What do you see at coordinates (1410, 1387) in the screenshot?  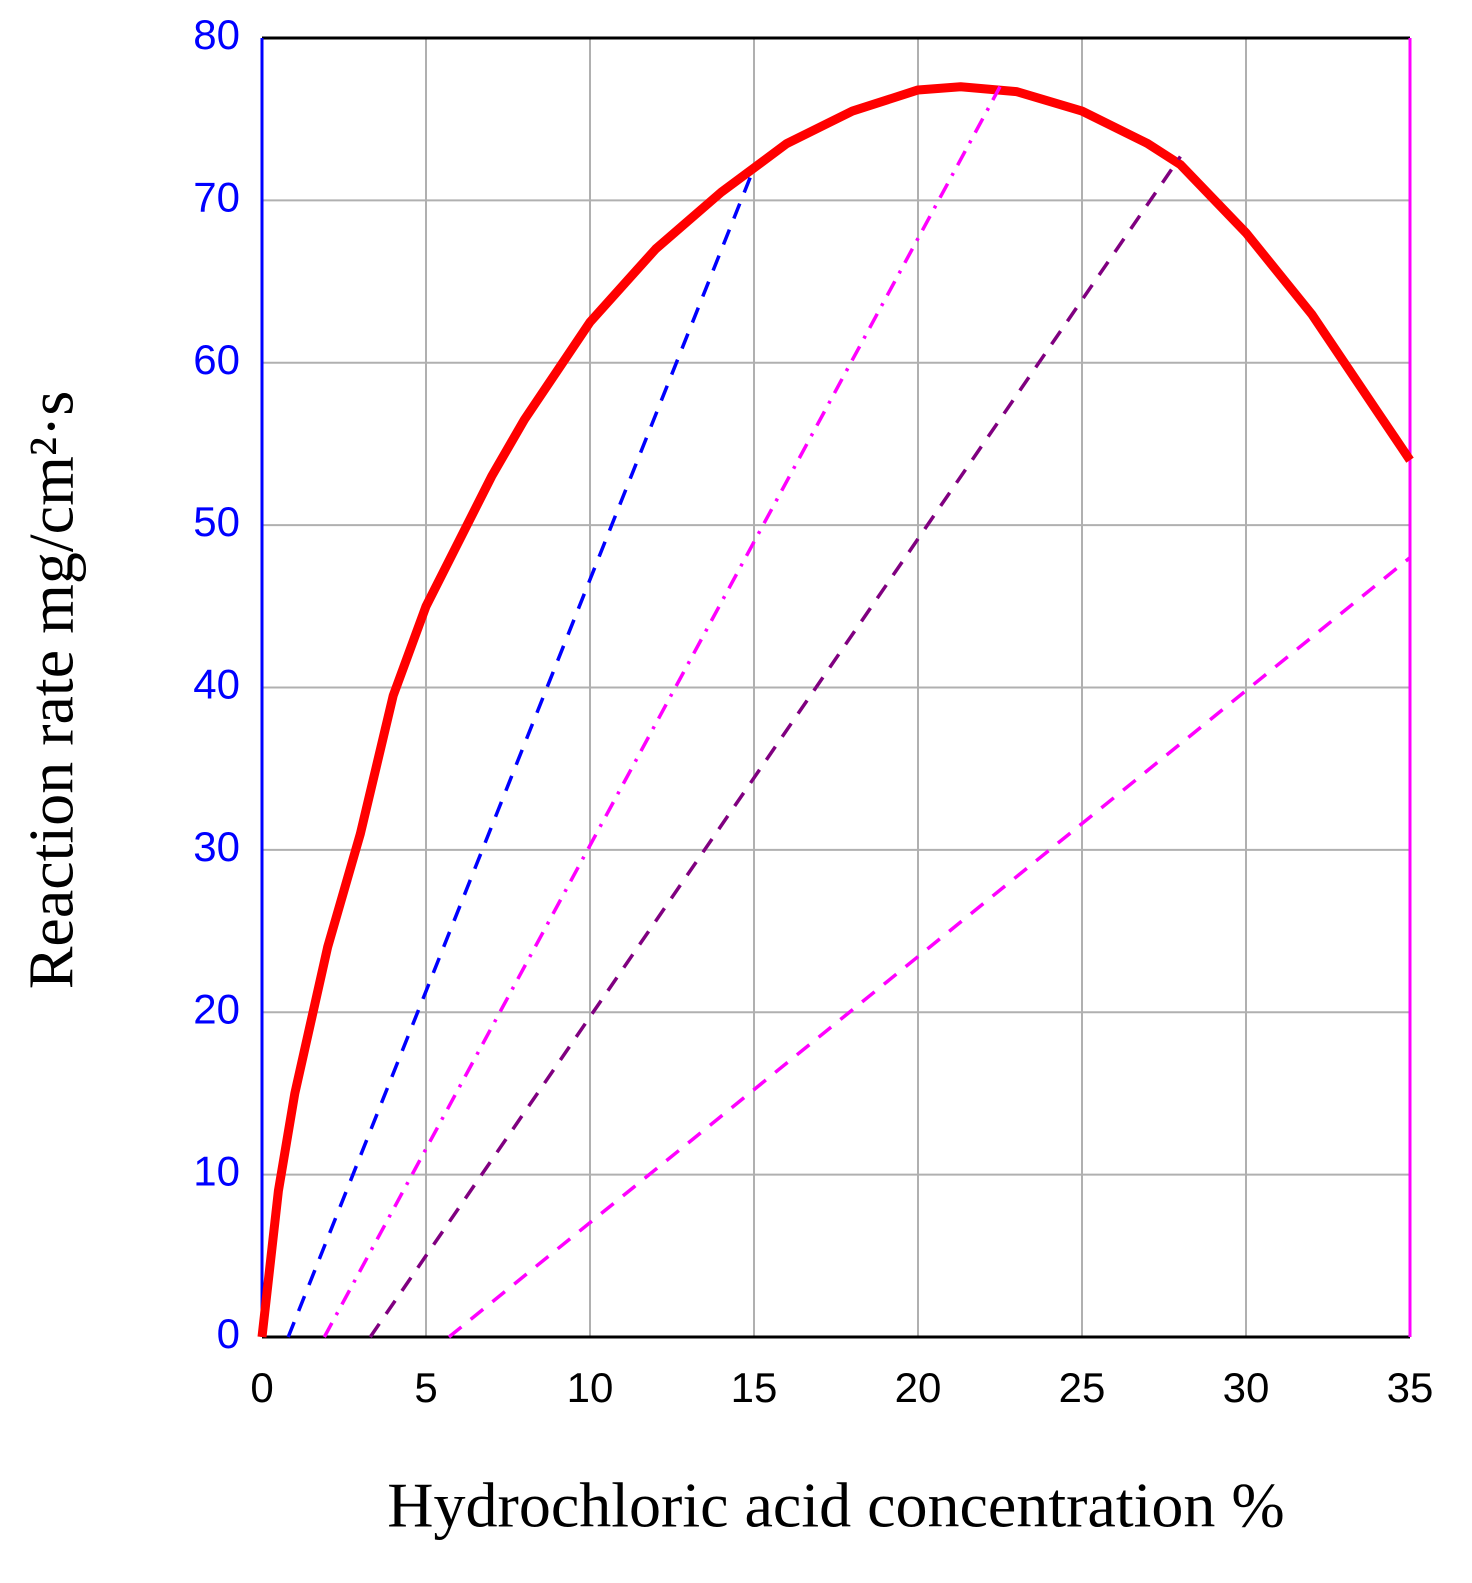 I see `x-tick-label: 35` at bounding box center [1410, 1387].